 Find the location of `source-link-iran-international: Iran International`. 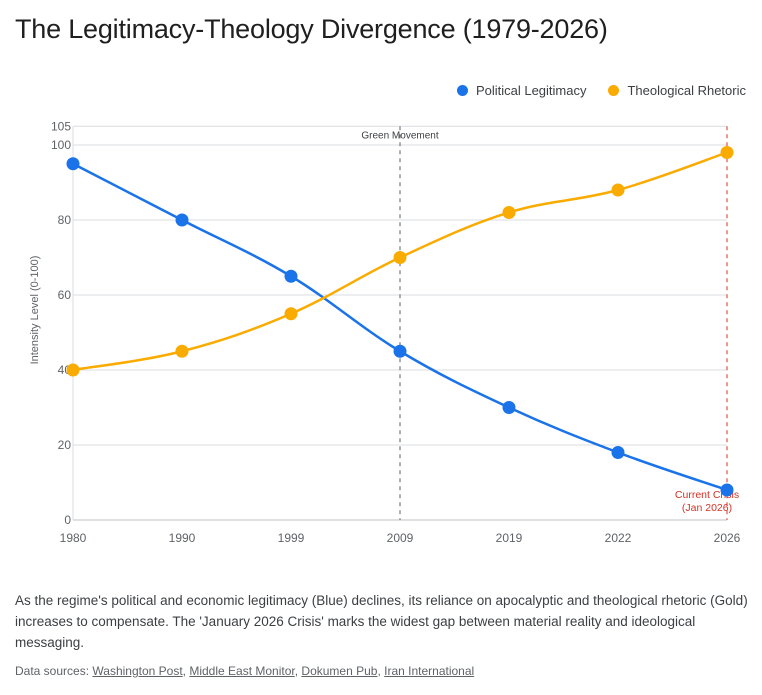

source-link-iran-international: Iran International is located at coordinates (429, 671).